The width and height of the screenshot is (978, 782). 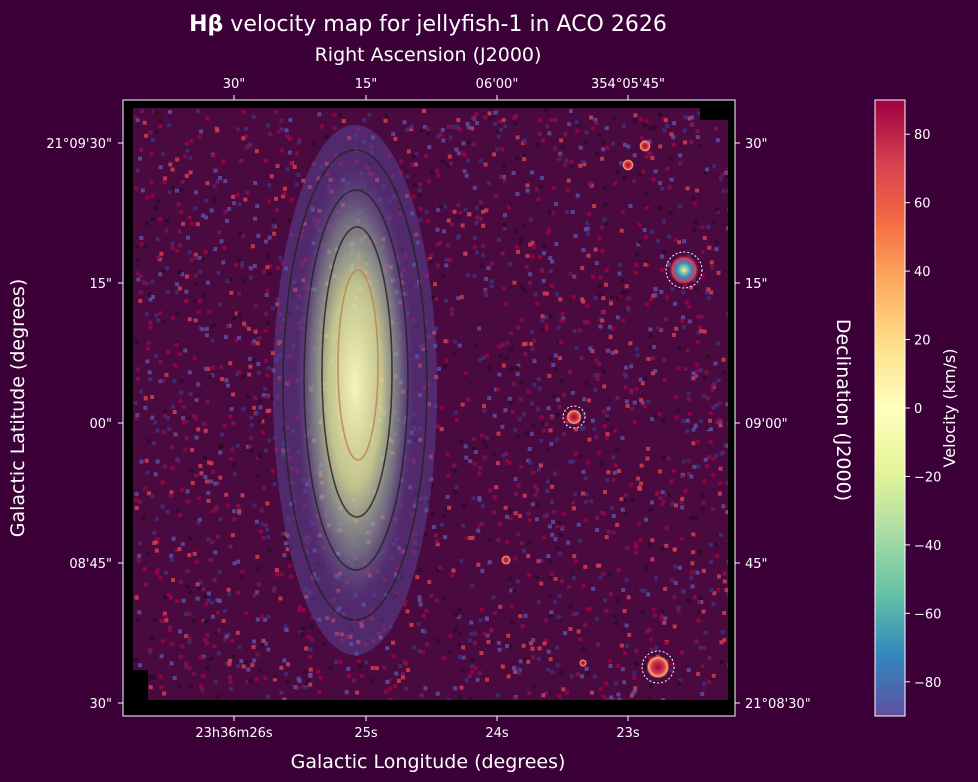 I want to click on left-axis-label: Galactic Latitude (degrees), so click(x=18, y=408).